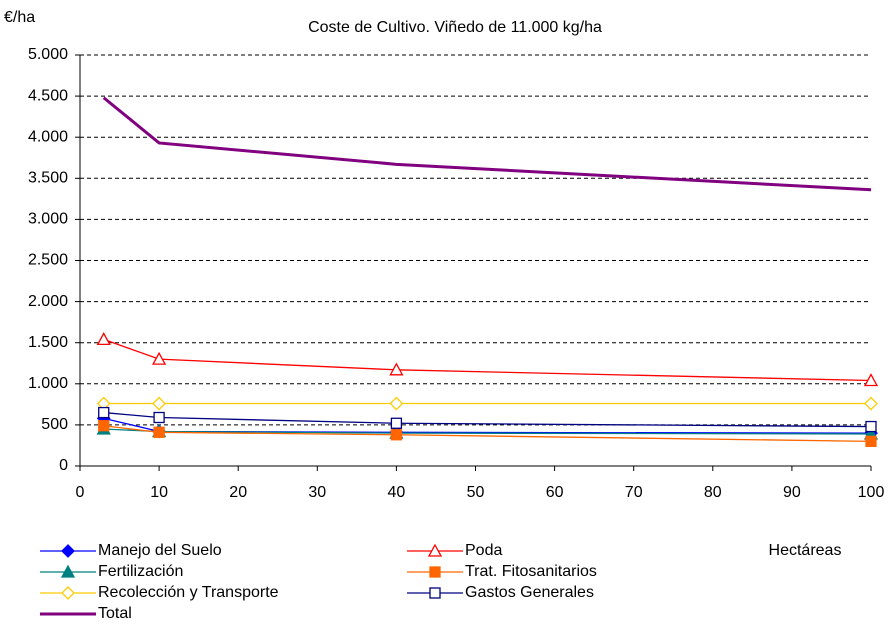  What do you see at coordinates (140, 571) in the screenshot?
I see `legend-label: Fertilización` at bounding box center [140, 571].